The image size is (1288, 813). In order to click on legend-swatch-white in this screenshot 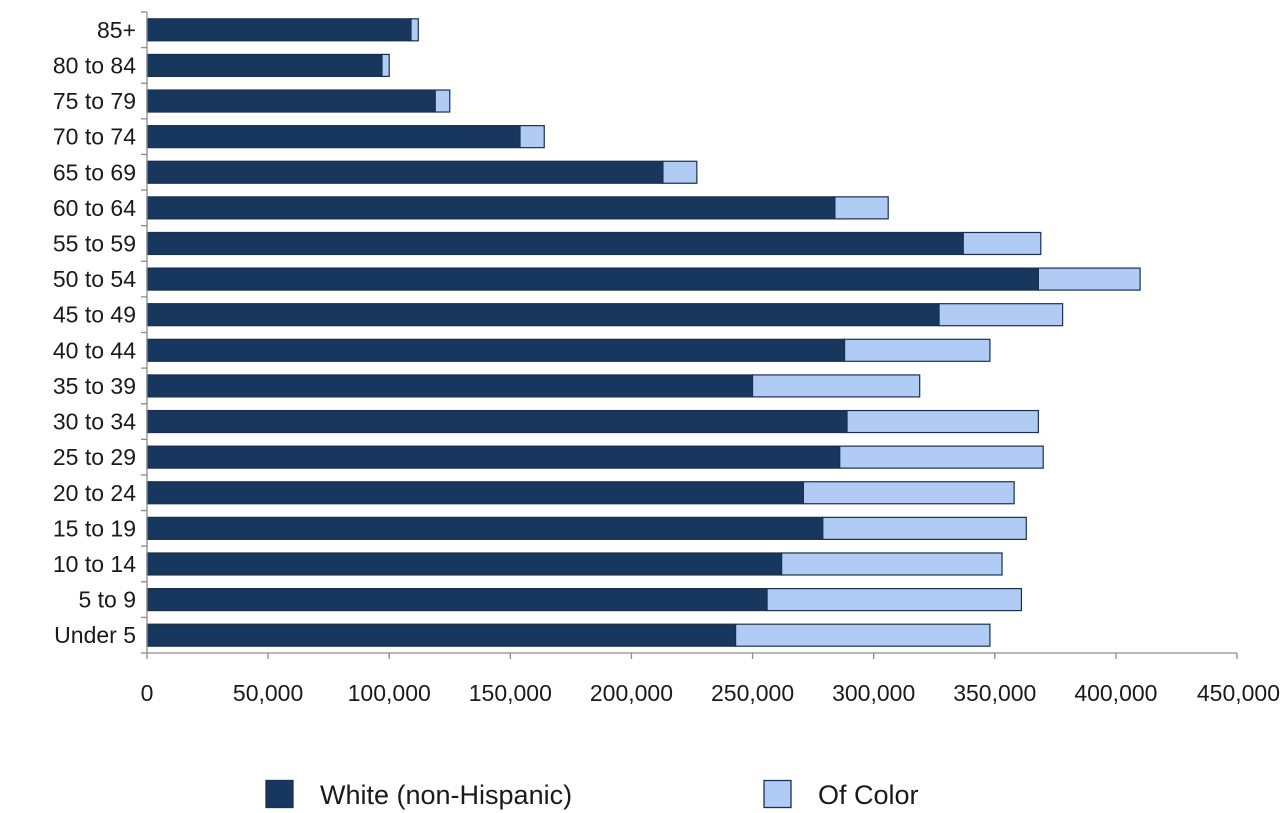, I will do `click(279, 794)`.